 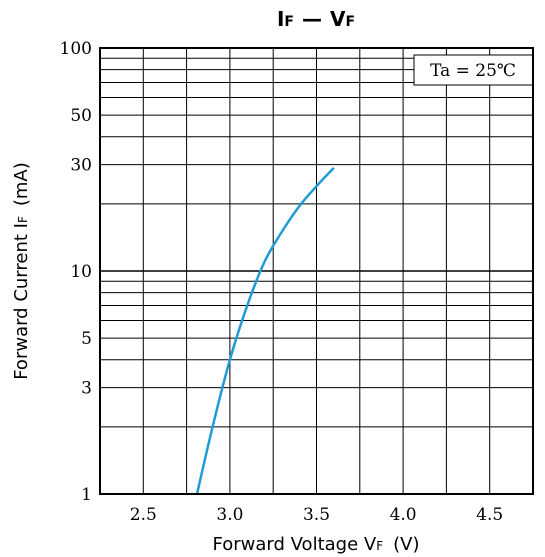 I want to click on y-axis-label: Forward Current IF (mA), so click(x=21, y=271).